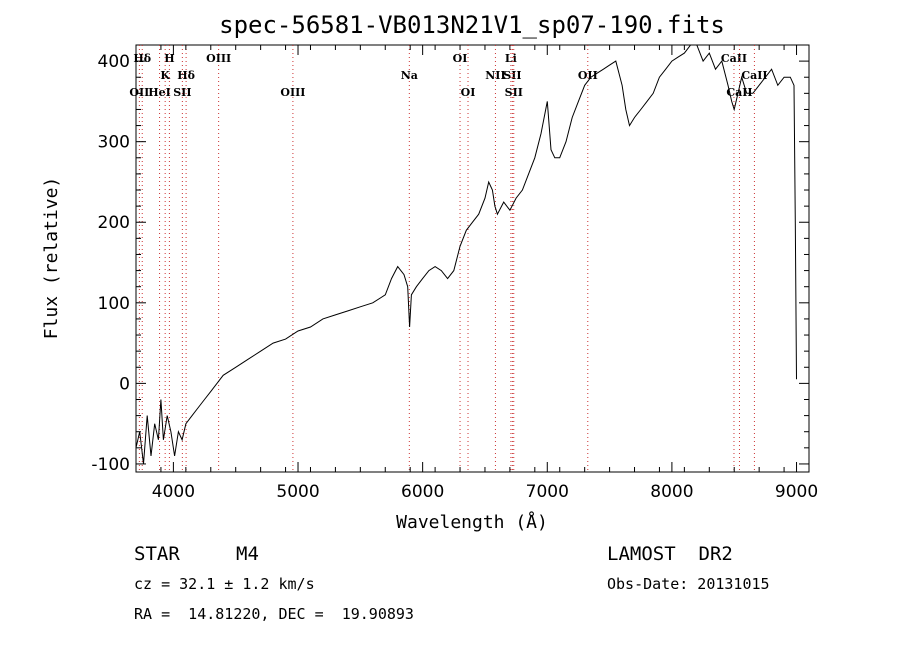  What do you see at coordinates (224, 584) in the screenshot?
I see `redshift-text: cz = 32.1 ± 1.2 km/s` at bounding box center [224, 584].